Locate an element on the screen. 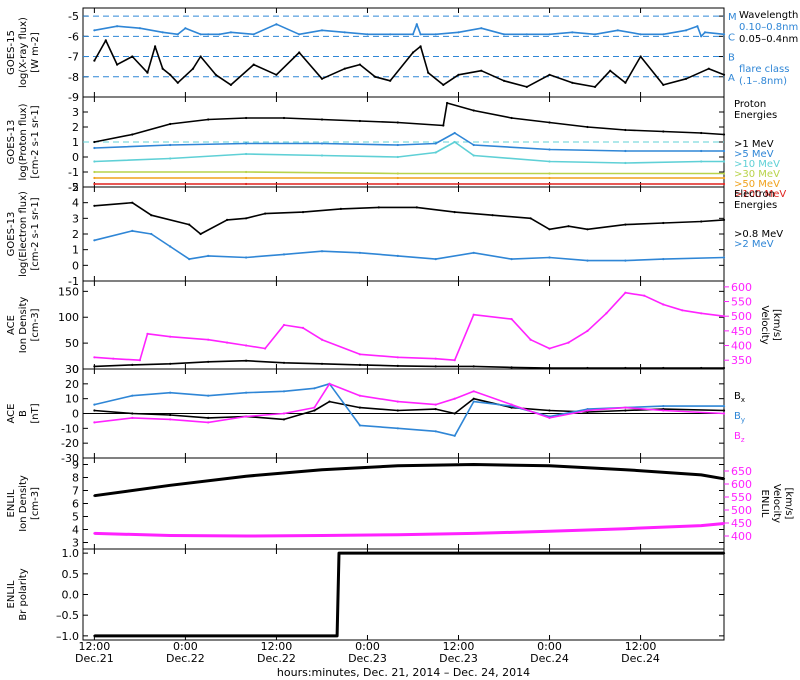 The height and width of the screenshot is (680, 800). y-tick-label: -5 is located at coordinates (73, 16).